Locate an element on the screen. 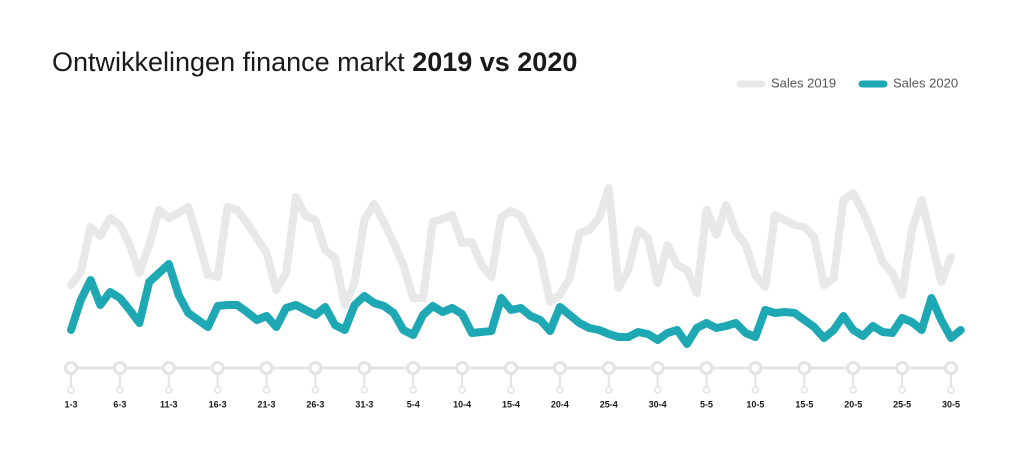  legend-label: Sales 2019 is located at coordinates (803, 82).